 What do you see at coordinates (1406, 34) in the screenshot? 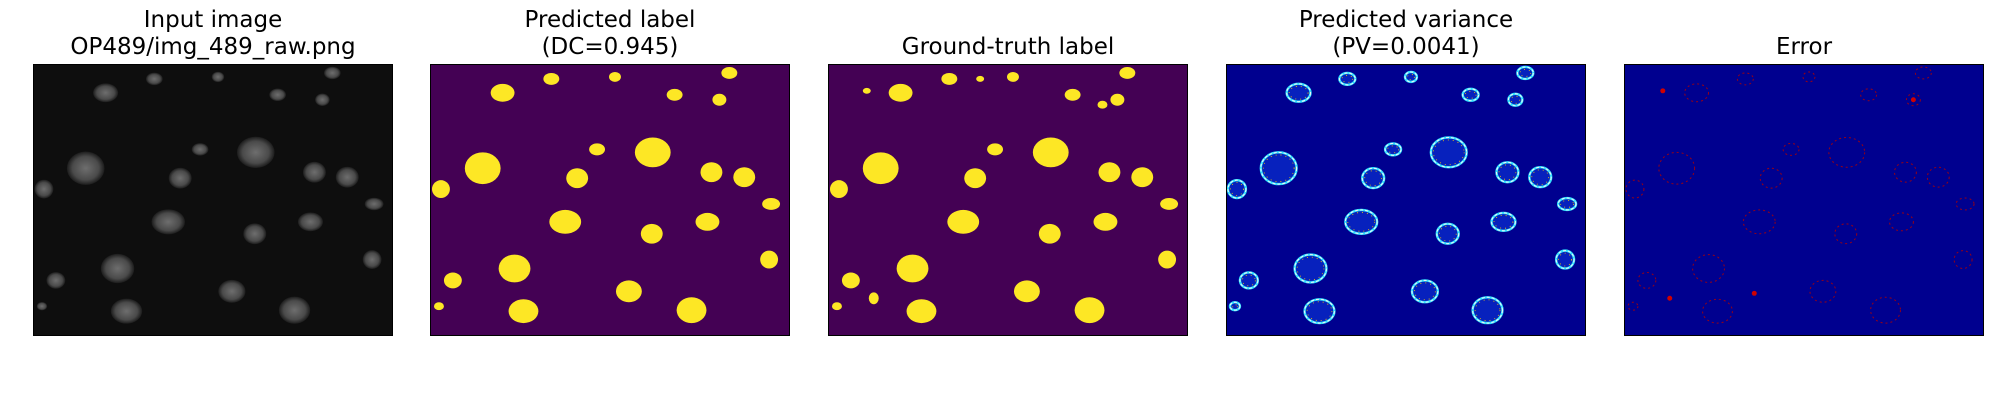
I see `panel-title: Predicted variance (PV=0.0041)` at bounding box center [1406, 34].